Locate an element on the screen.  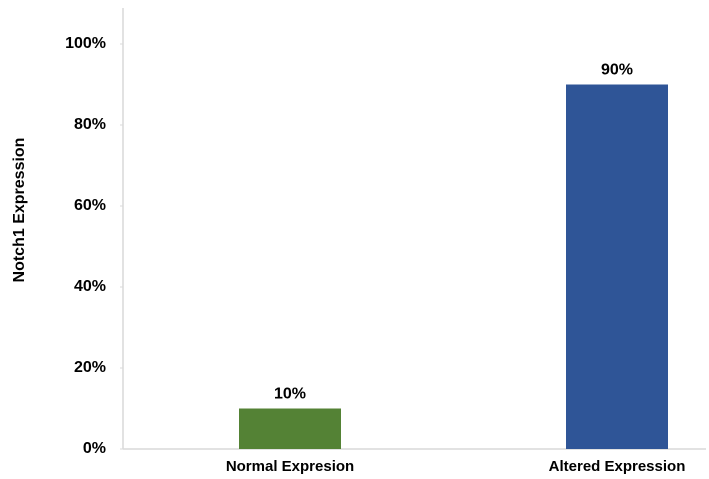
y-tick-label: 40% is located at coordinates (90, 286).